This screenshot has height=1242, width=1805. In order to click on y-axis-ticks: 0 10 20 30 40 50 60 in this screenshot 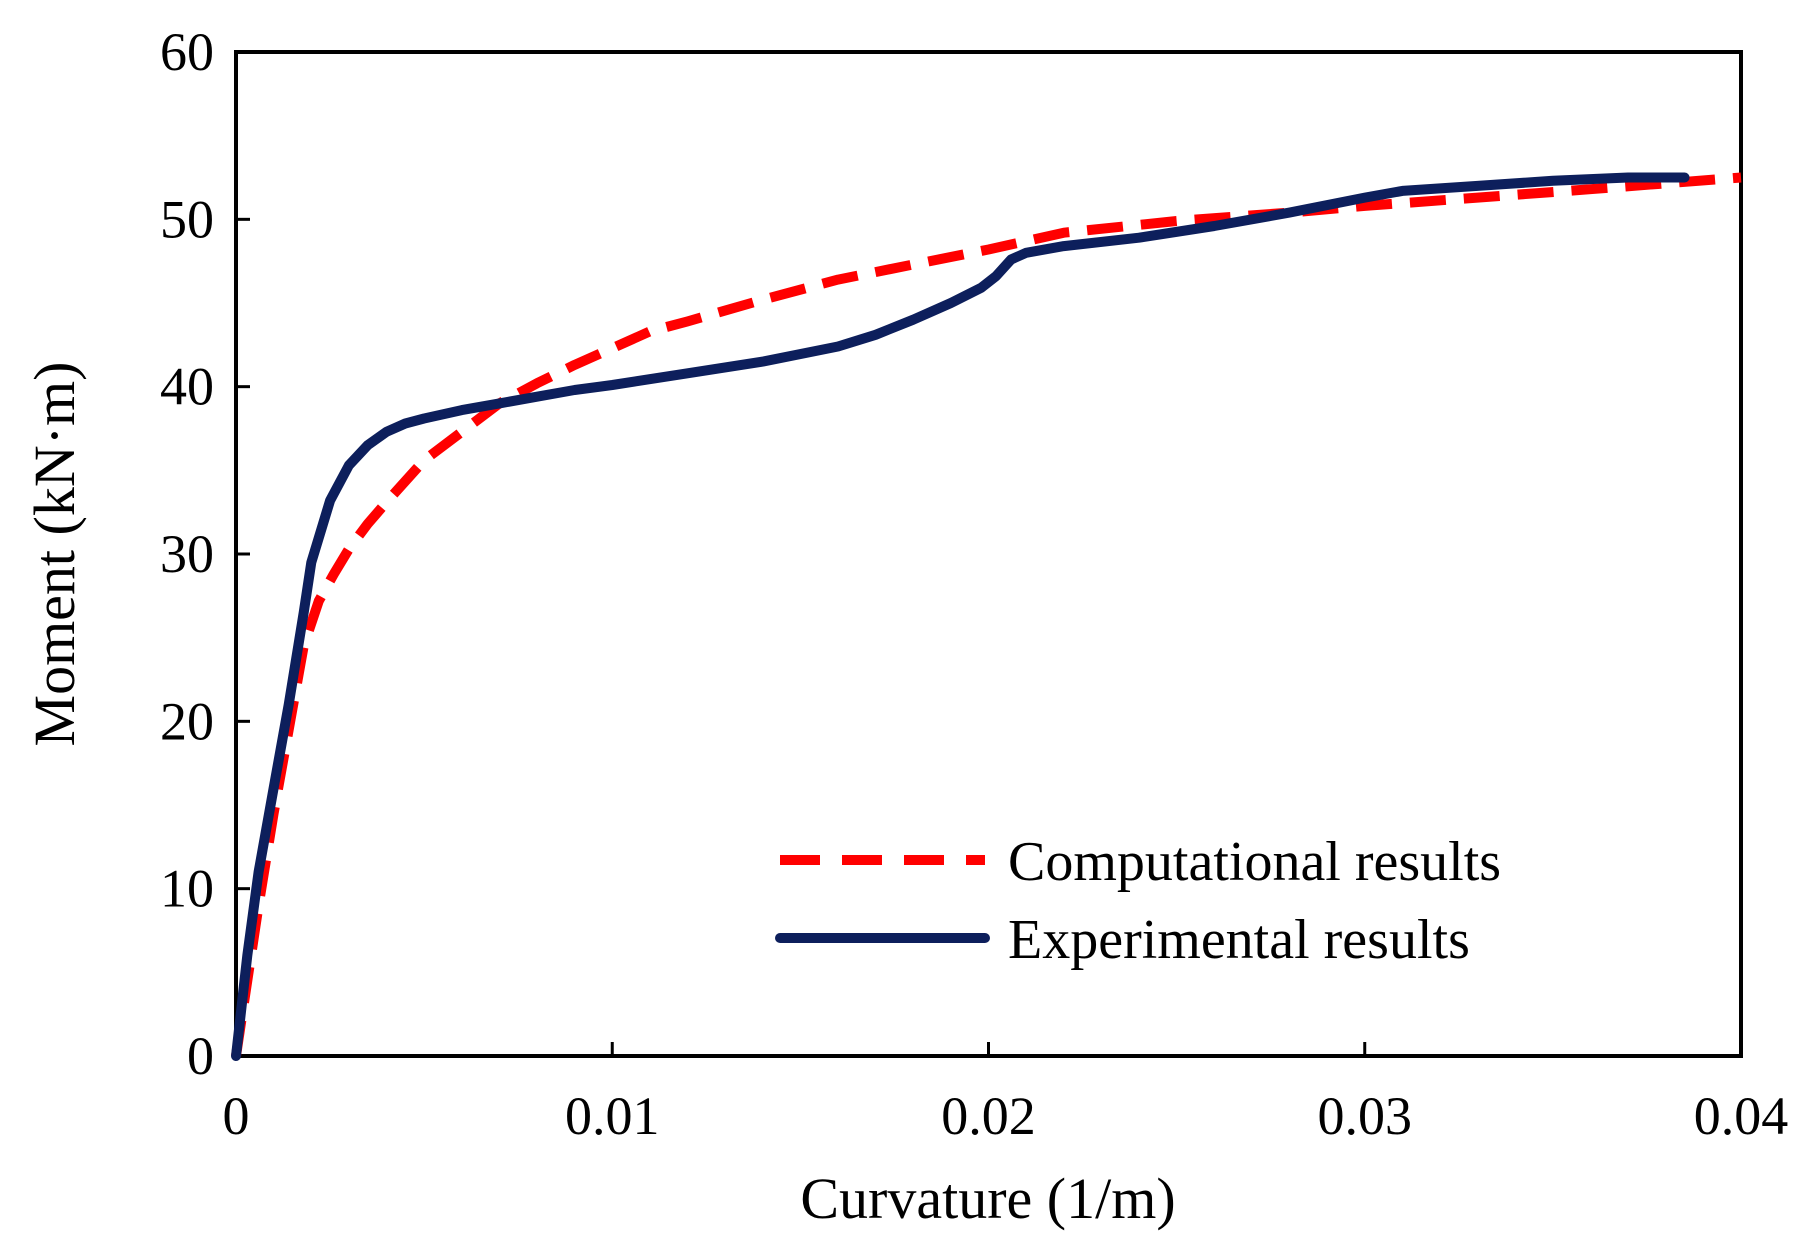, I will do `click(205, 554)`.